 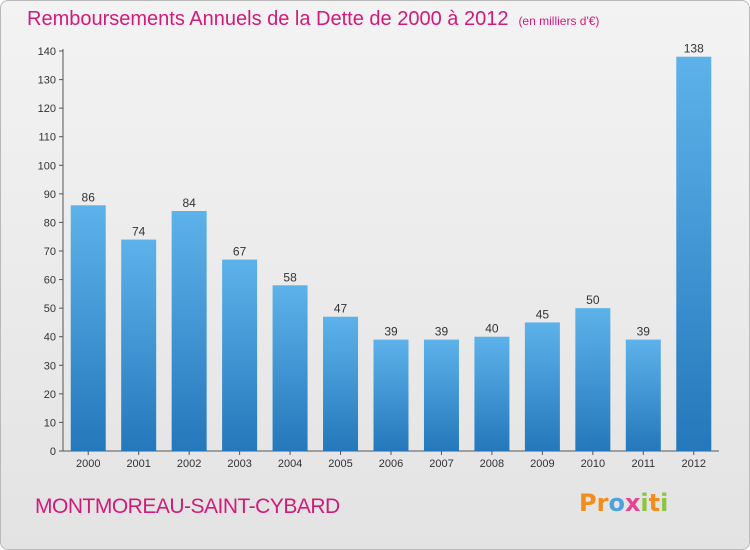 What do you see at coordinates (53, 452) in the screenshot?
I see `y-tick-label: 0` at bounding box center [53, 452].